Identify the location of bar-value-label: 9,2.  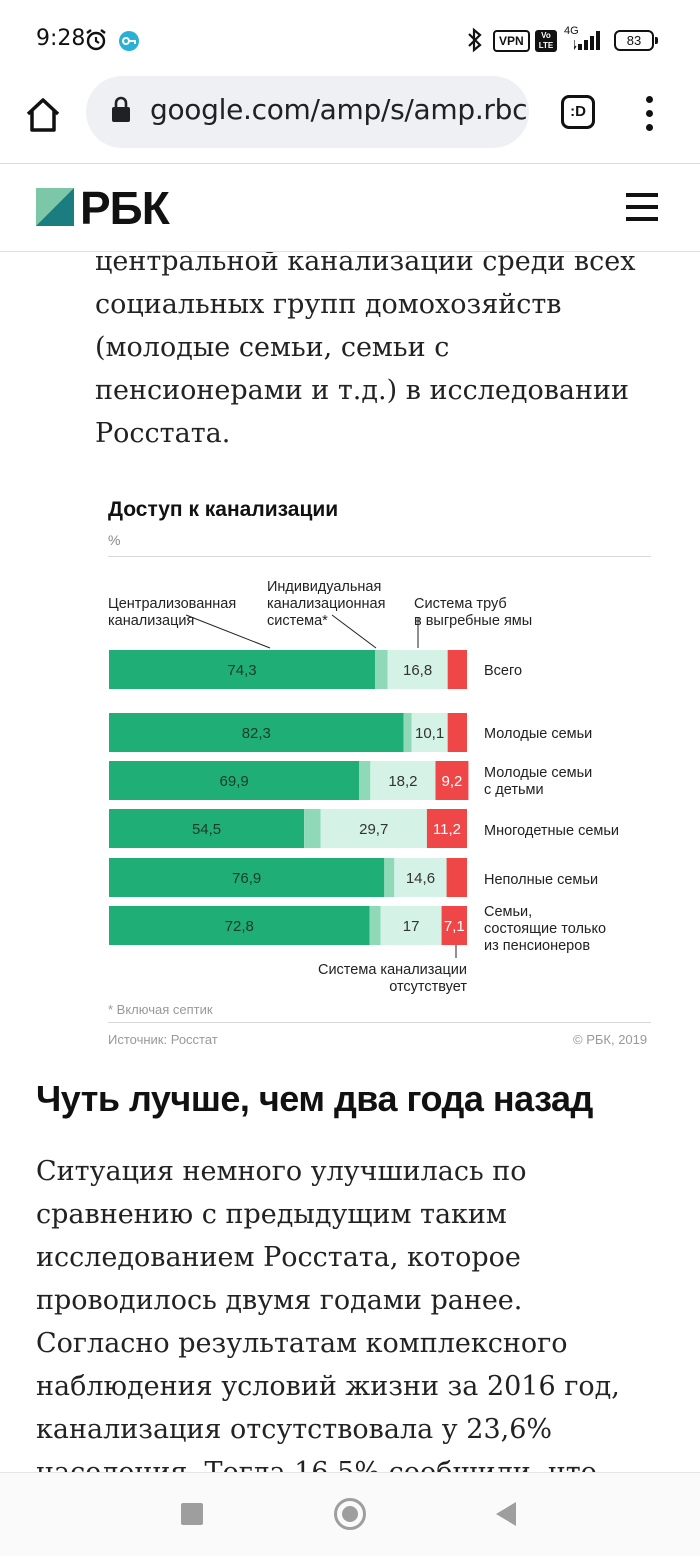
(452, 781).